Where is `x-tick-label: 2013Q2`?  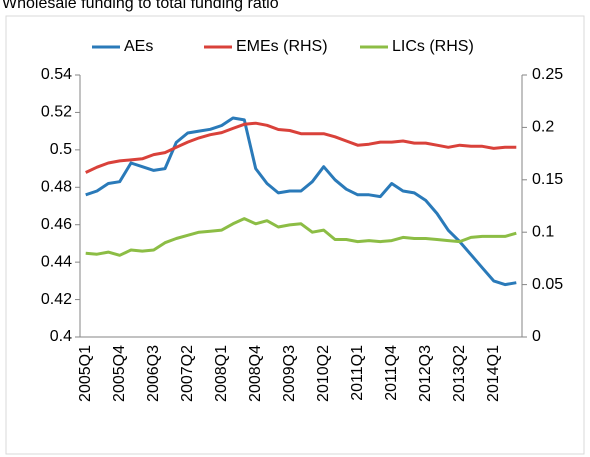 x-tick-label: 2013Q2 is located at coordinates (459, 373).